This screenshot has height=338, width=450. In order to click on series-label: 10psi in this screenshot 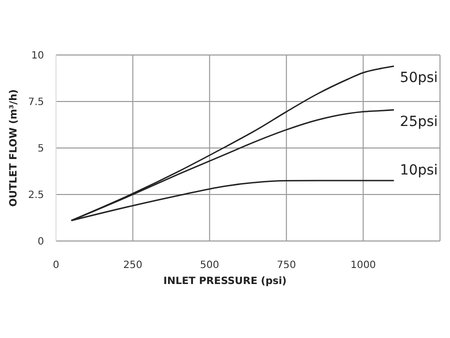, I will do `click(419, 170)`.